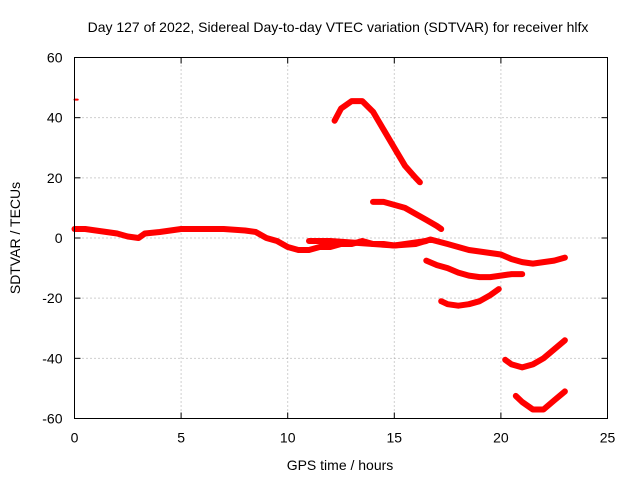 This screenshot has width=640, height=480. Describe the element at coordinates (501, 438) in the screenshot. I see `x-tick-label: 20` at that location.